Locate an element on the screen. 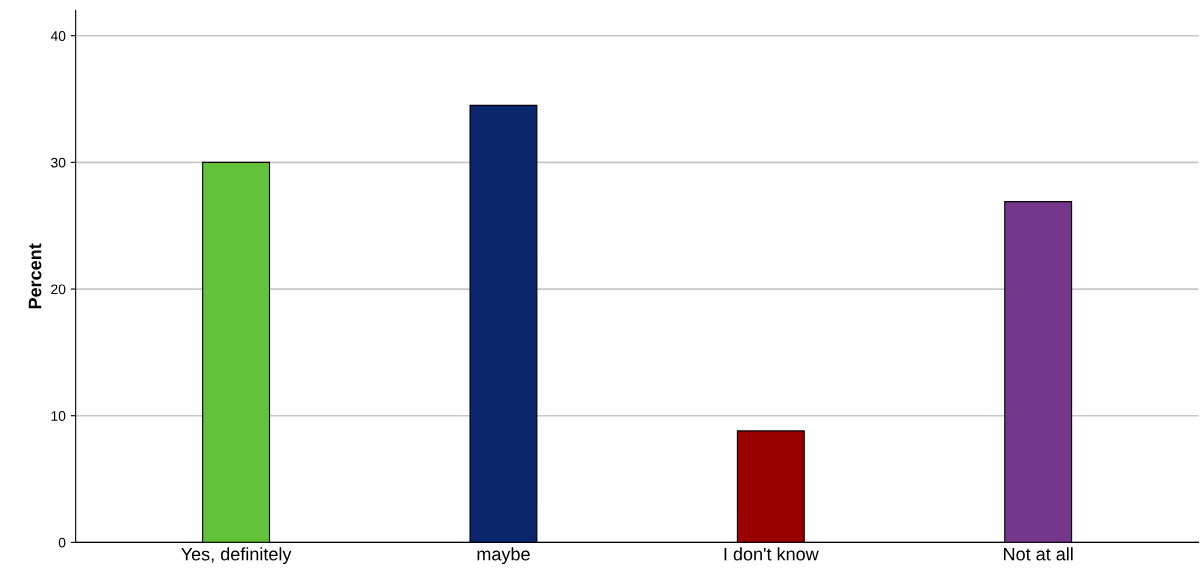 Image resolution: width=1201 pixels, height=577 pixels. y-tick-label: 20 is located at coordinates (58, 289).